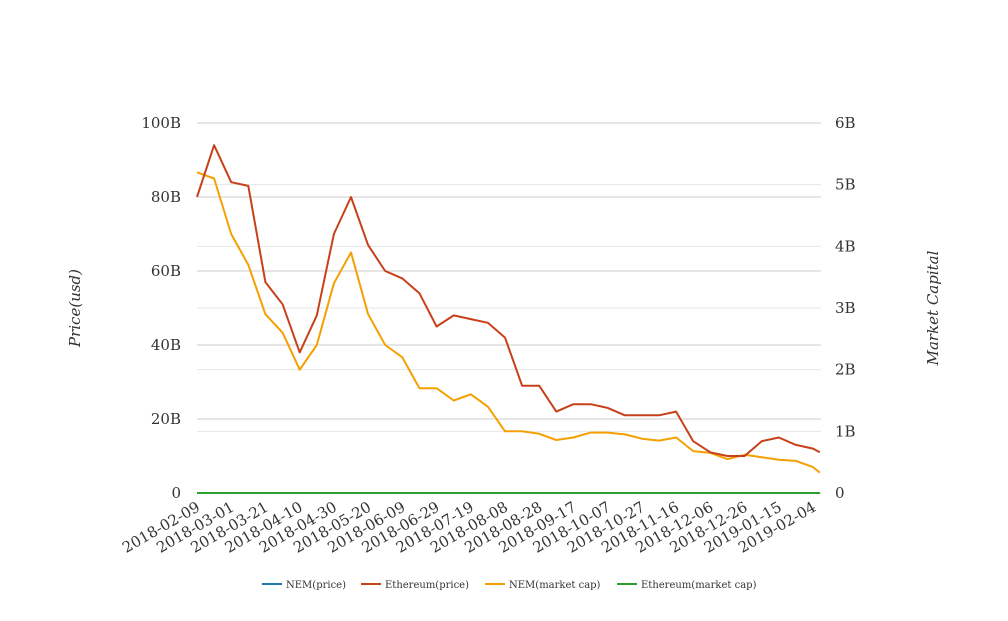 The image size is (1008, 621). Describe the element at coordinates (75, 308) in the screenshot. I see `y-axis-left-title: Price(usd)` at that location.